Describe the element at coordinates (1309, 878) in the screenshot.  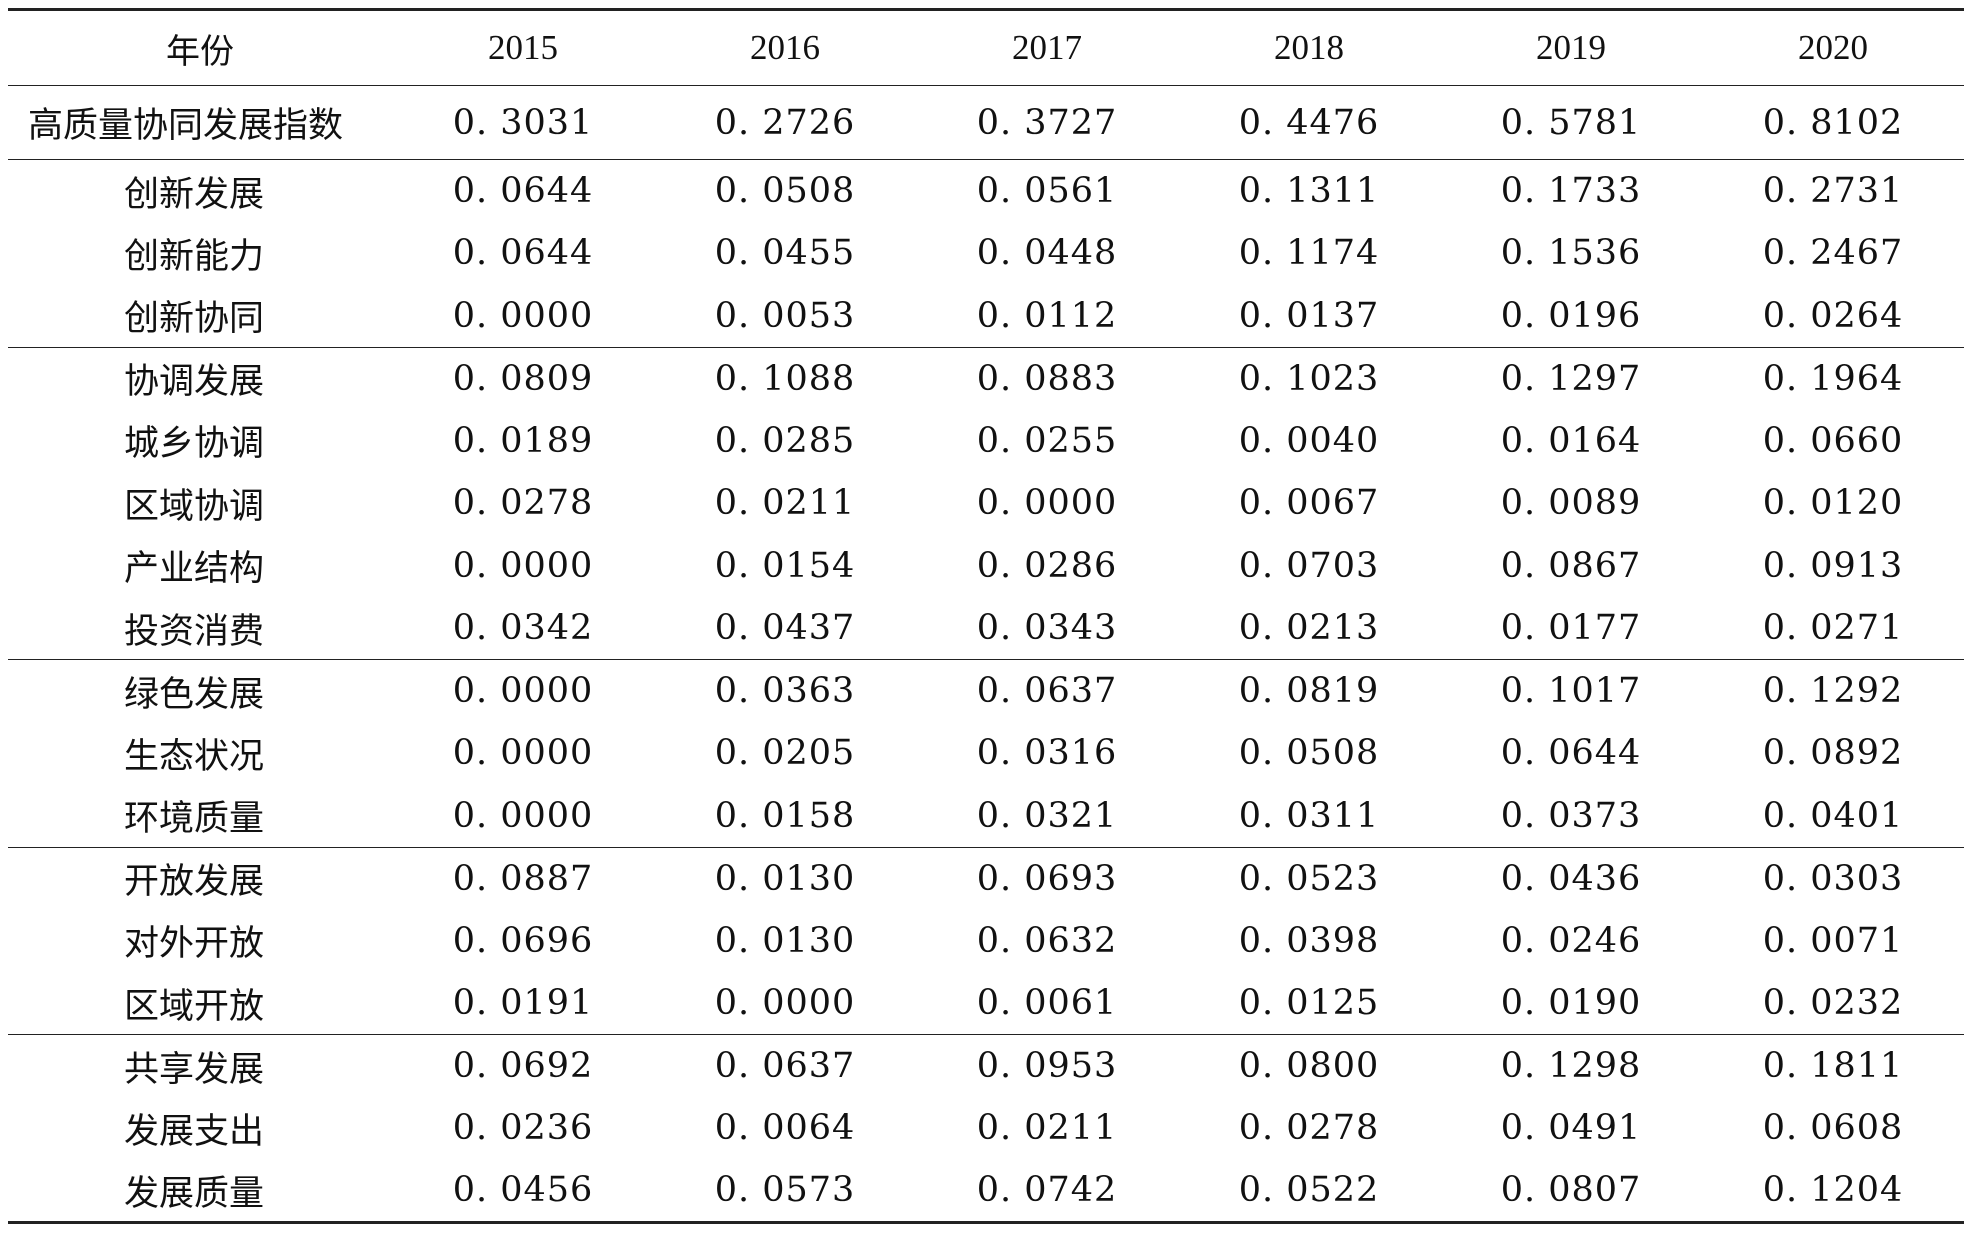
I see `value-cell: 0. 0523` at that location.